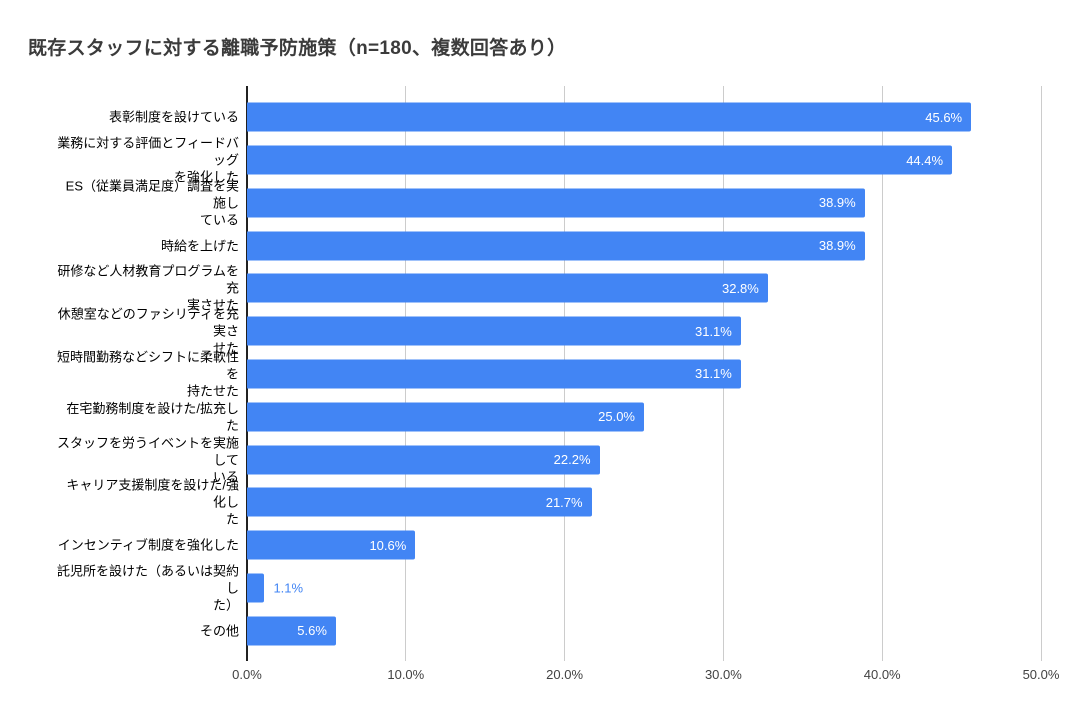  Describe the element at coordinates (199, 246) in the screenshot. I see `category-label: 時給を上げた` at that location.